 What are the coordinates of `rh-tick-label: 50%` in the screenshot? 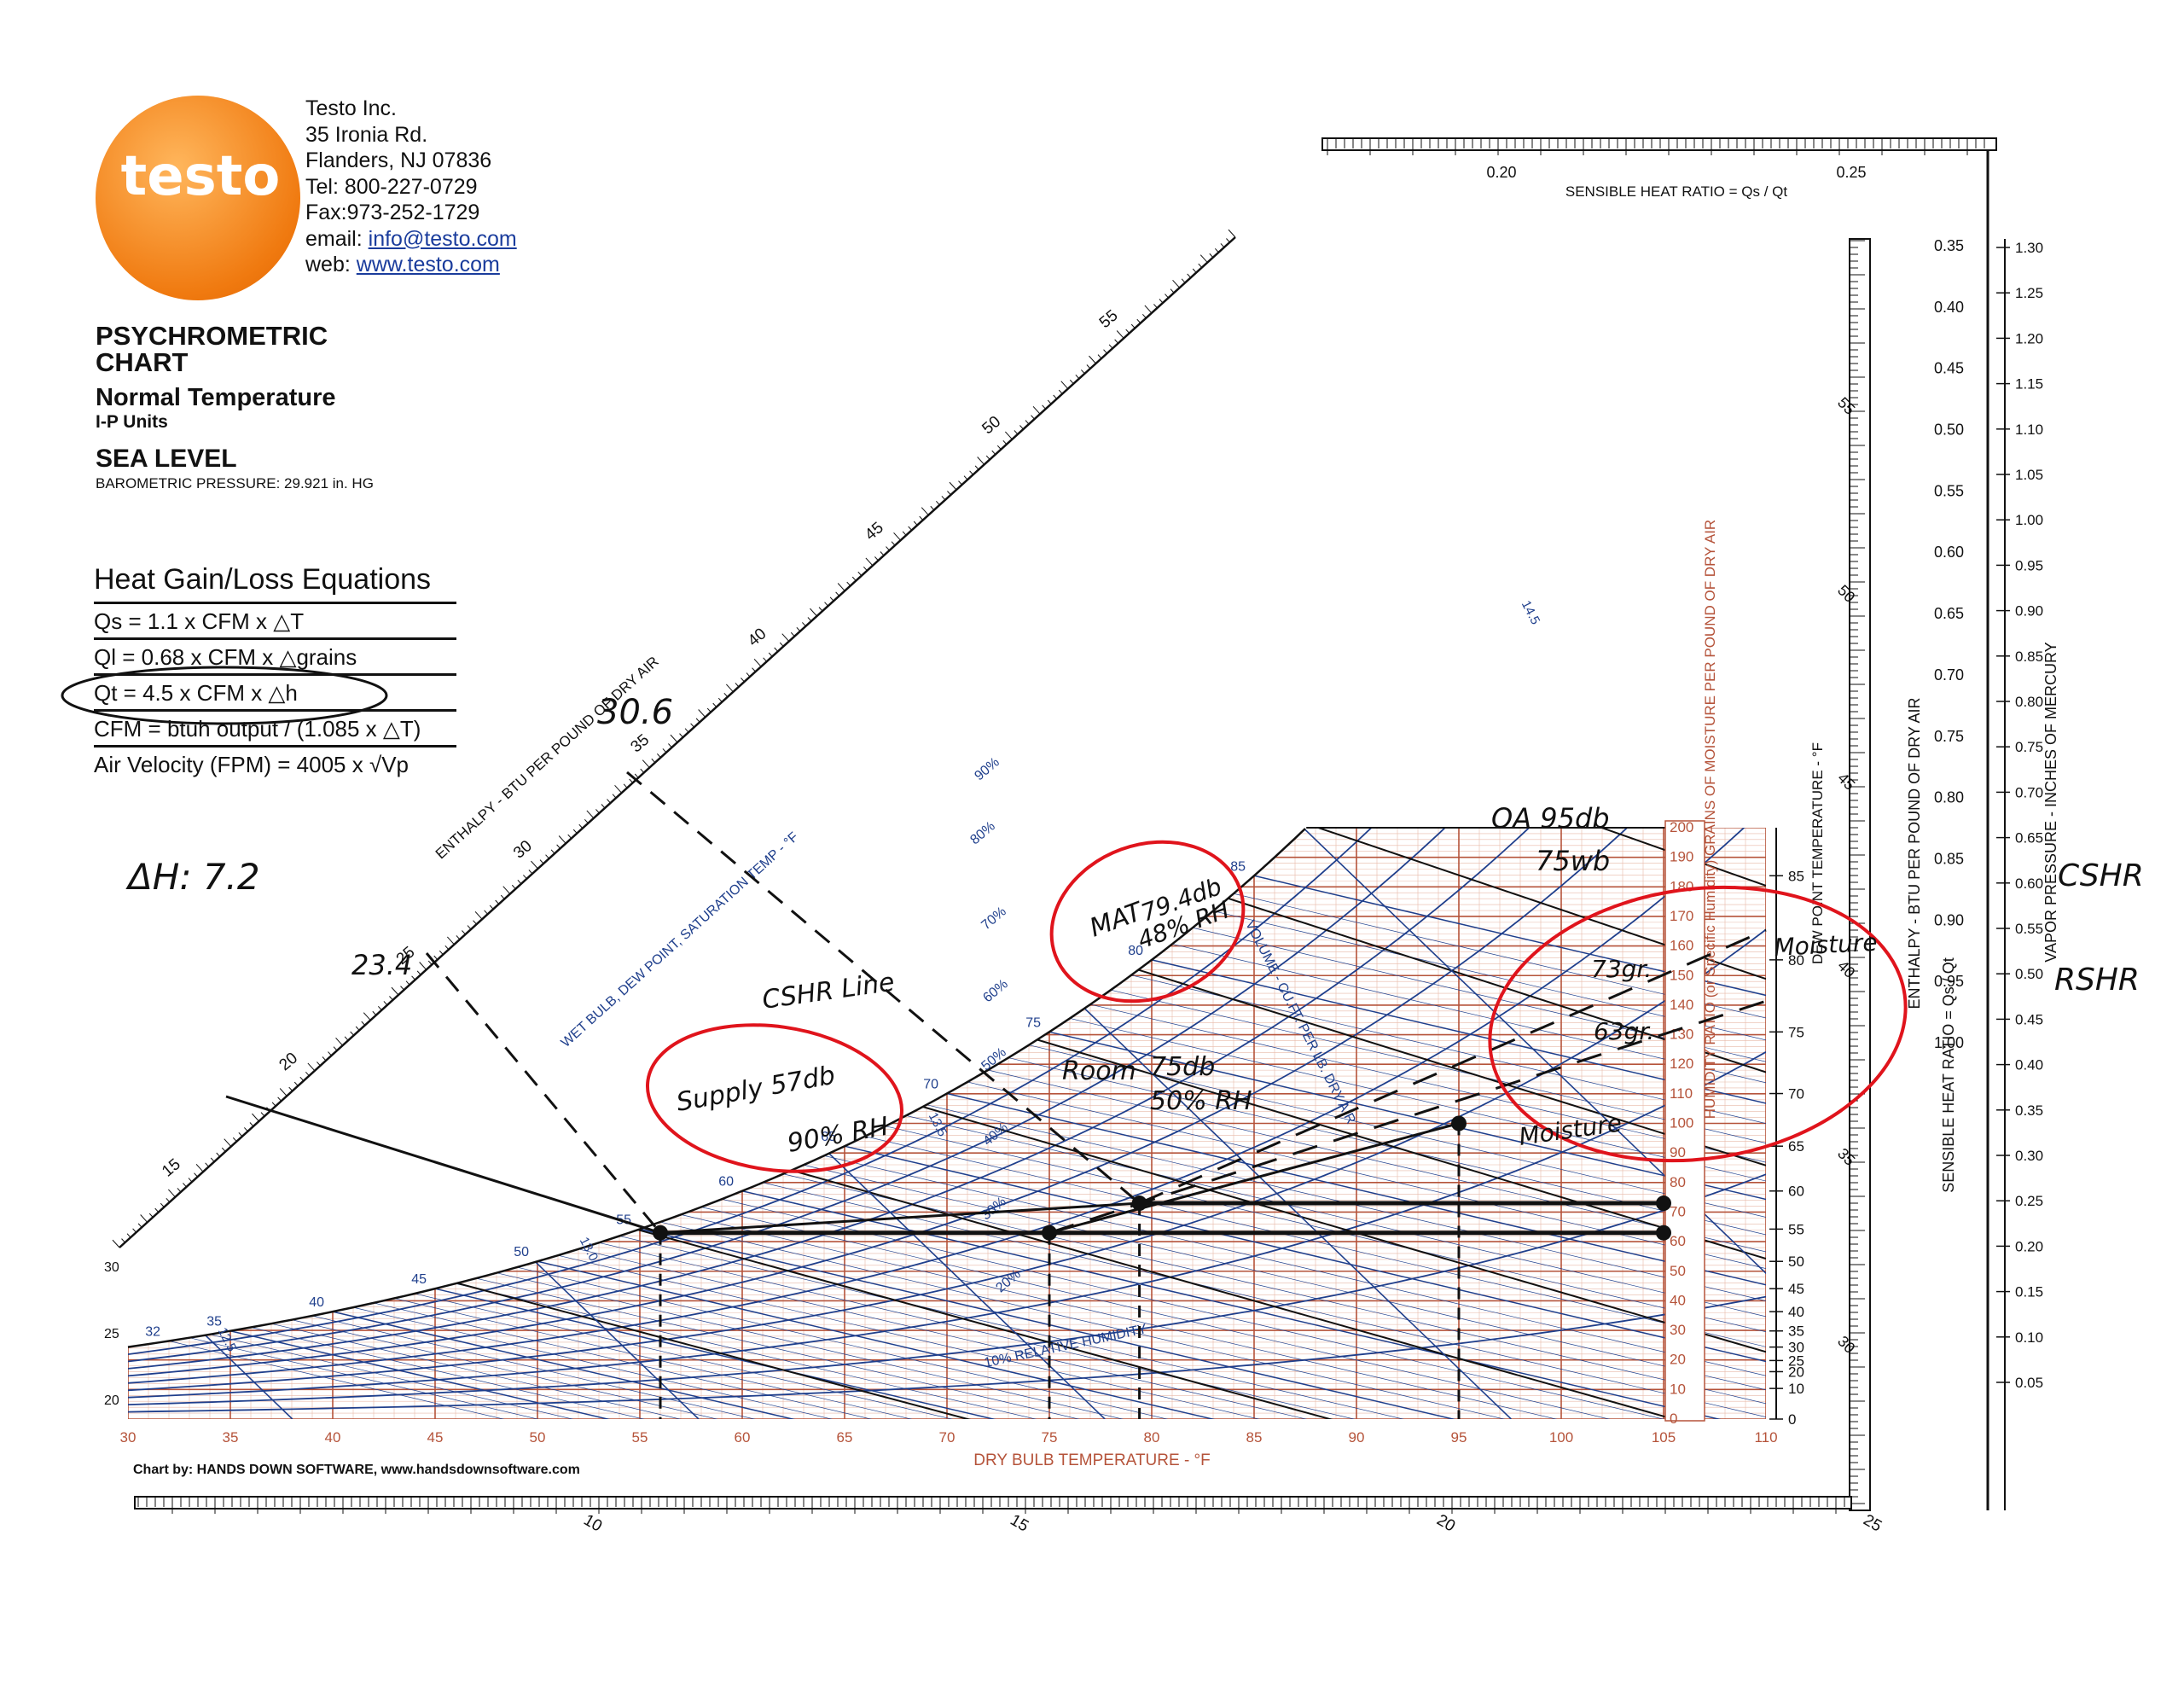 It's located at (994, 1059).